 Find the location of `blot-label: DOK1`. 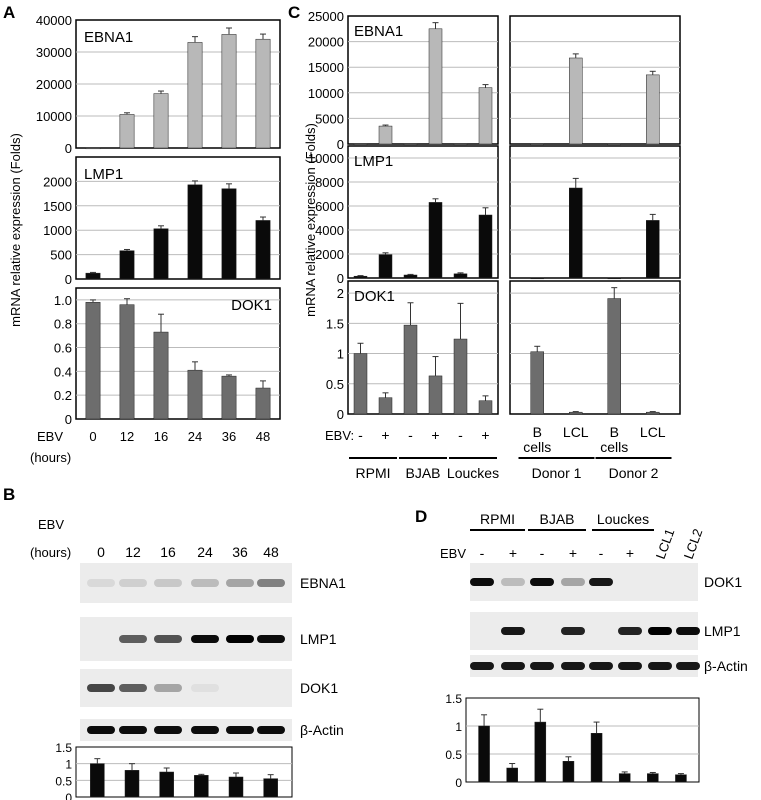

blot-label: DOK1 is located at coordinates (723, 582).